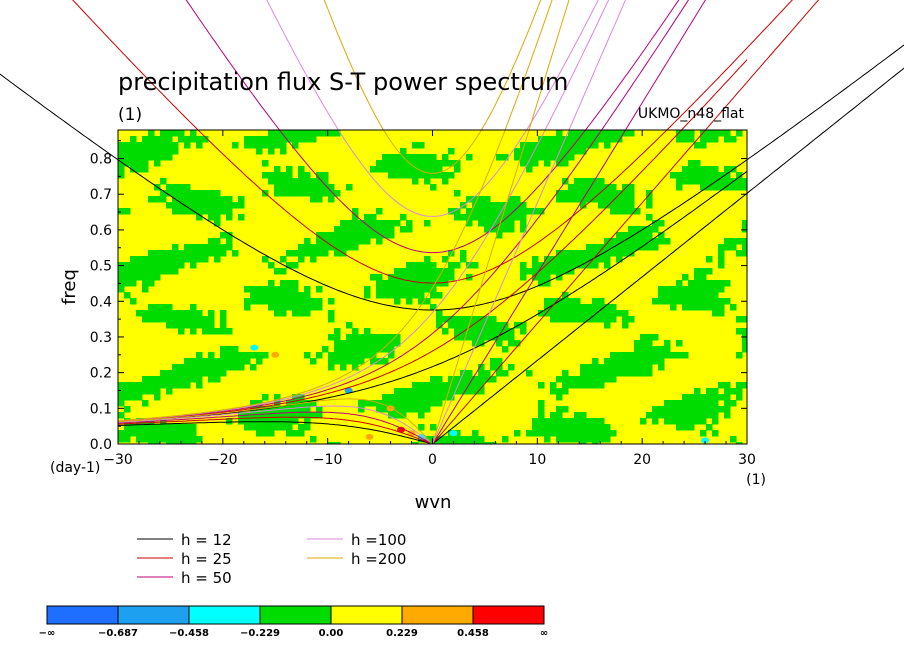 The height and width of the screenshot is (654, 904). What do you see at coordinates (537, 460) in the screenshot?
I see `x-tick-label: 10` at bounding box center [537, 460].